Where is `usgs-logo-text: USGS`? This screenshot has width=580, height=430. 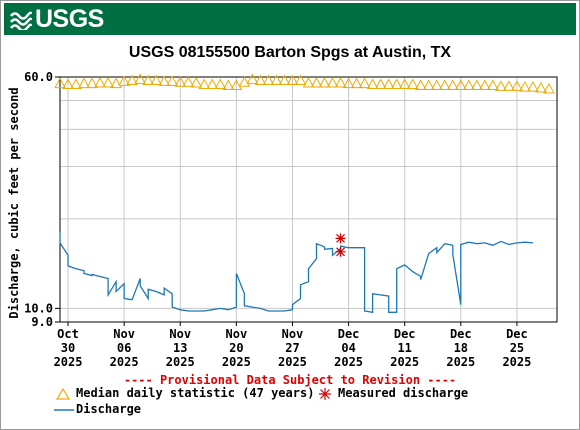
usgs-logo-text: USGS is located at coordinates (69, 18).